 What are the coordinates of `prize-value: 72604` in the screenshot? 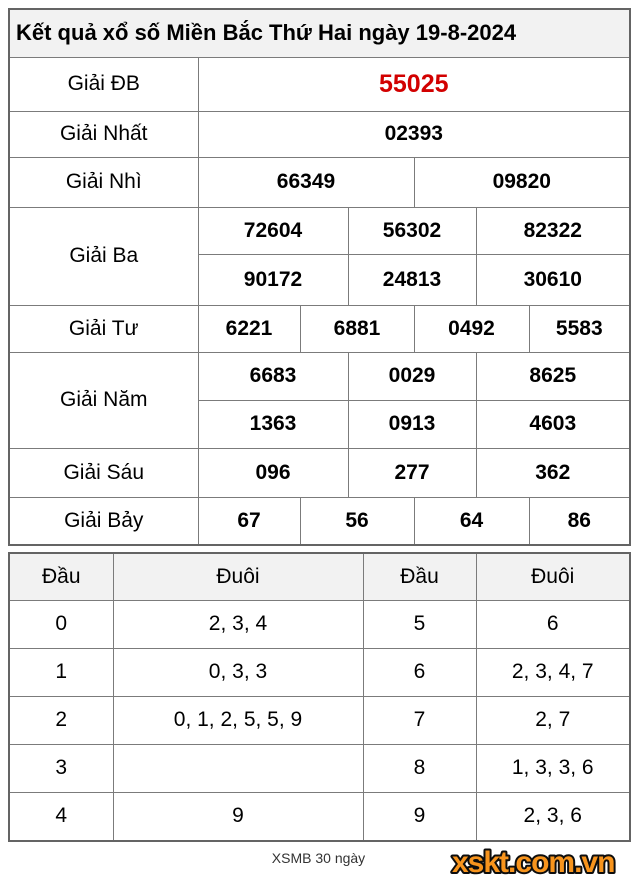 It's located at (273, 230).